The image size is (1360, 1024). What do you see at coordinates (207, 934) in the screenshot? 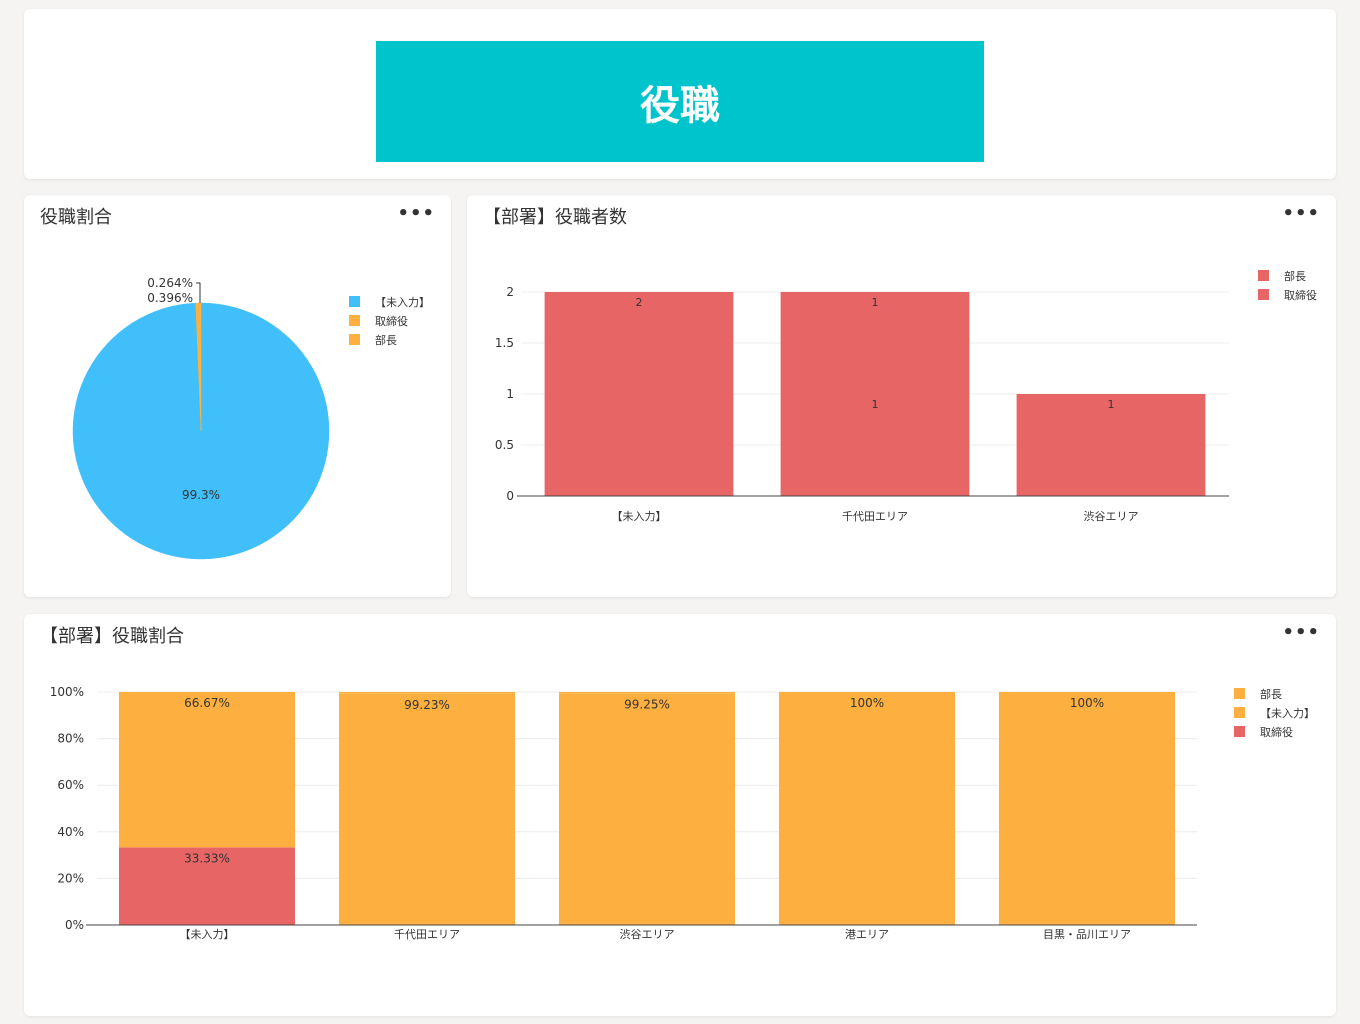
I see `stack-category-label: 【未入力】` at bounding box center [207, 934].